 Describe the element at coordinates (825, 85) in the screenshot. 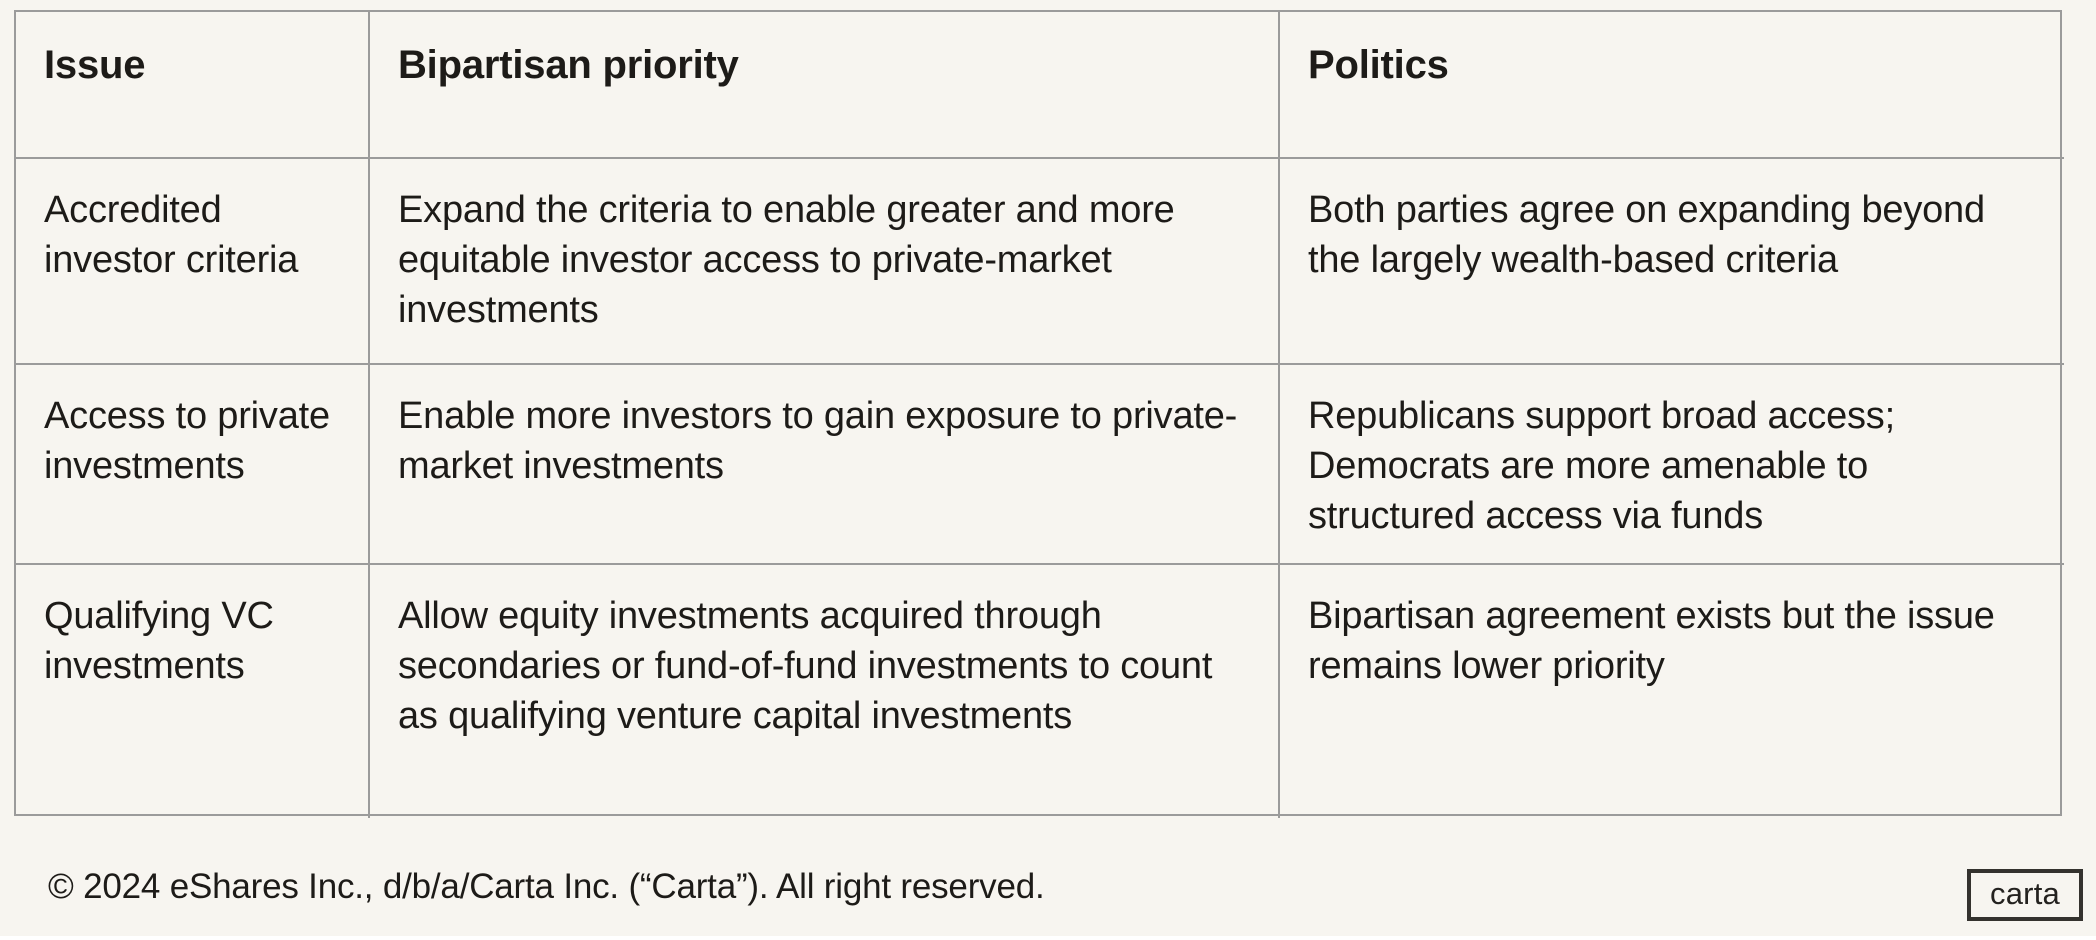

I see `column-header-bipartisan-priority: Bipartisan priority` at that location.